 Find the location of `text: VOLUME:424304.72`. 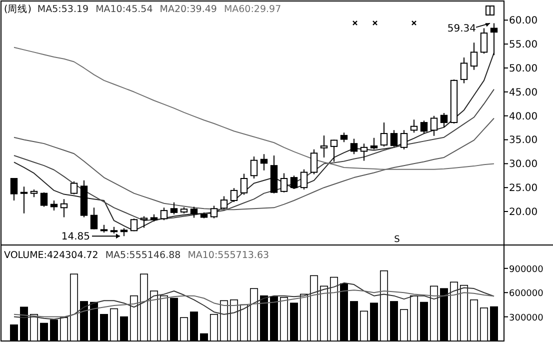

text: VOLUME:424304.72 is located at coordinates (51, 255).